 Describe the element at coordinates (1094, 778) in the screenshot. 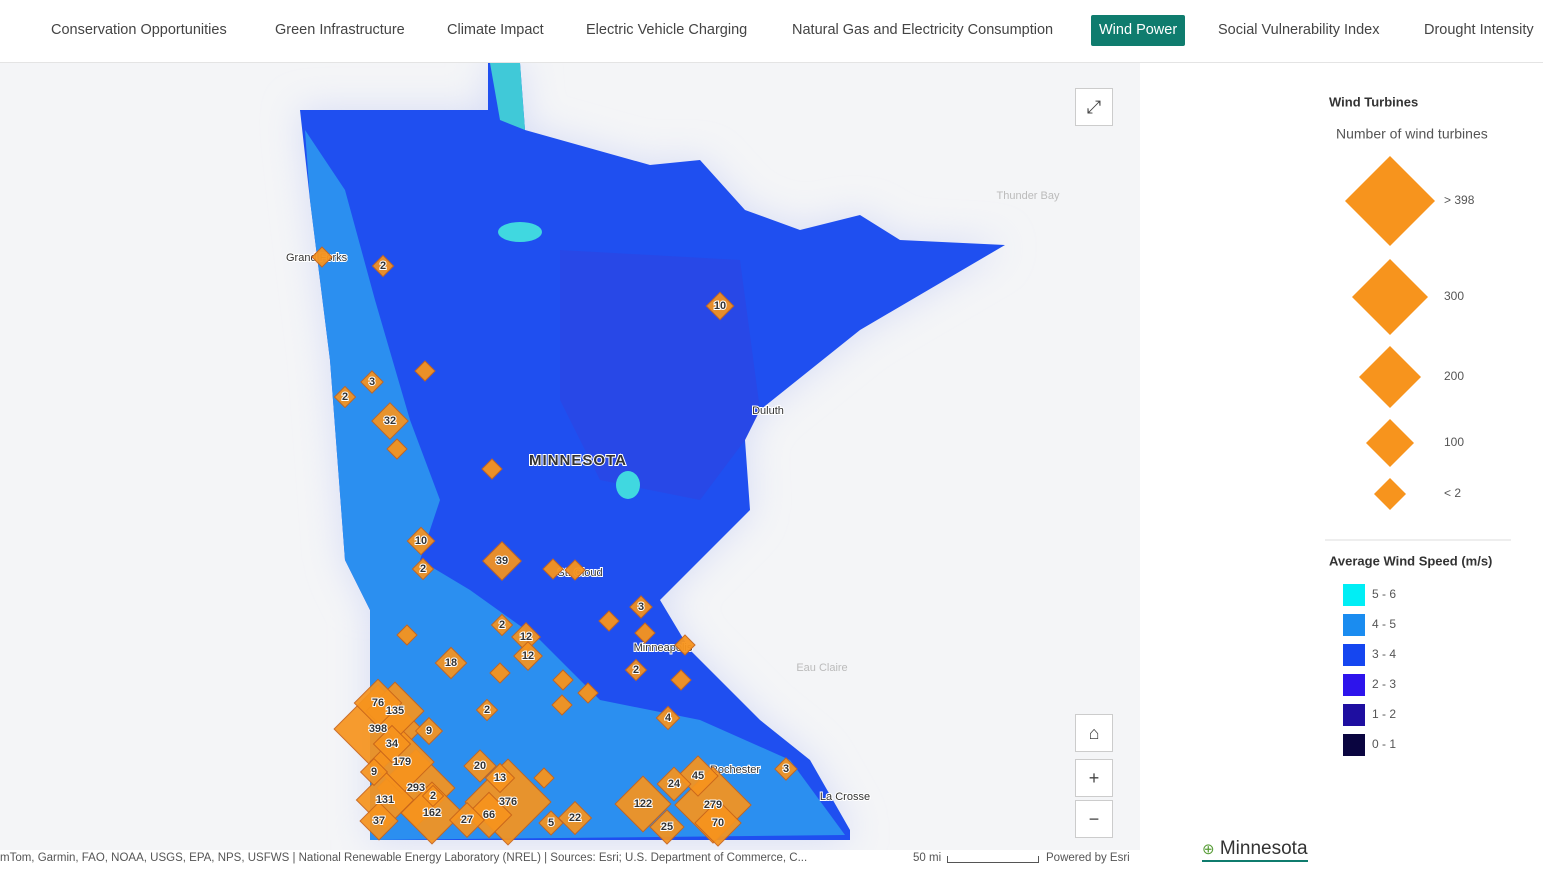

I see `zoom-in-button: +` at that location.